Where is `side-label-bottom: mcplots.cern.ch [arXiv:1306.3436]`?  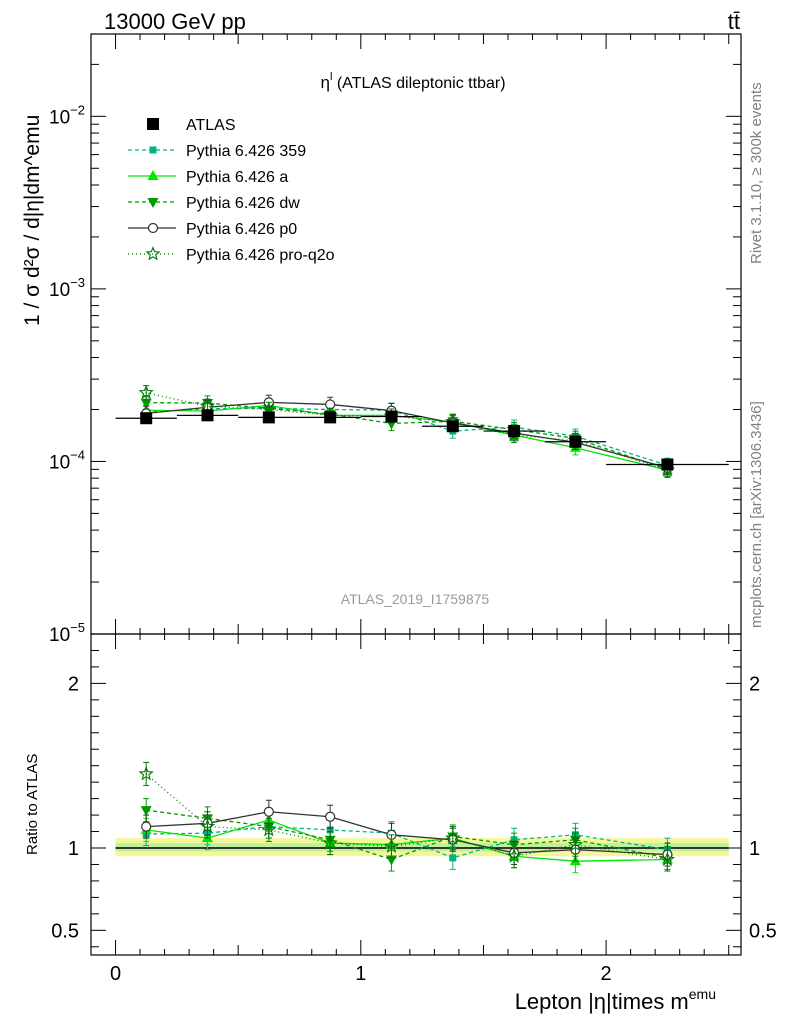
side-label-bottom: mcplots.cern.ch [arXiv:1306.3436] is located at coordinates (756, 514).